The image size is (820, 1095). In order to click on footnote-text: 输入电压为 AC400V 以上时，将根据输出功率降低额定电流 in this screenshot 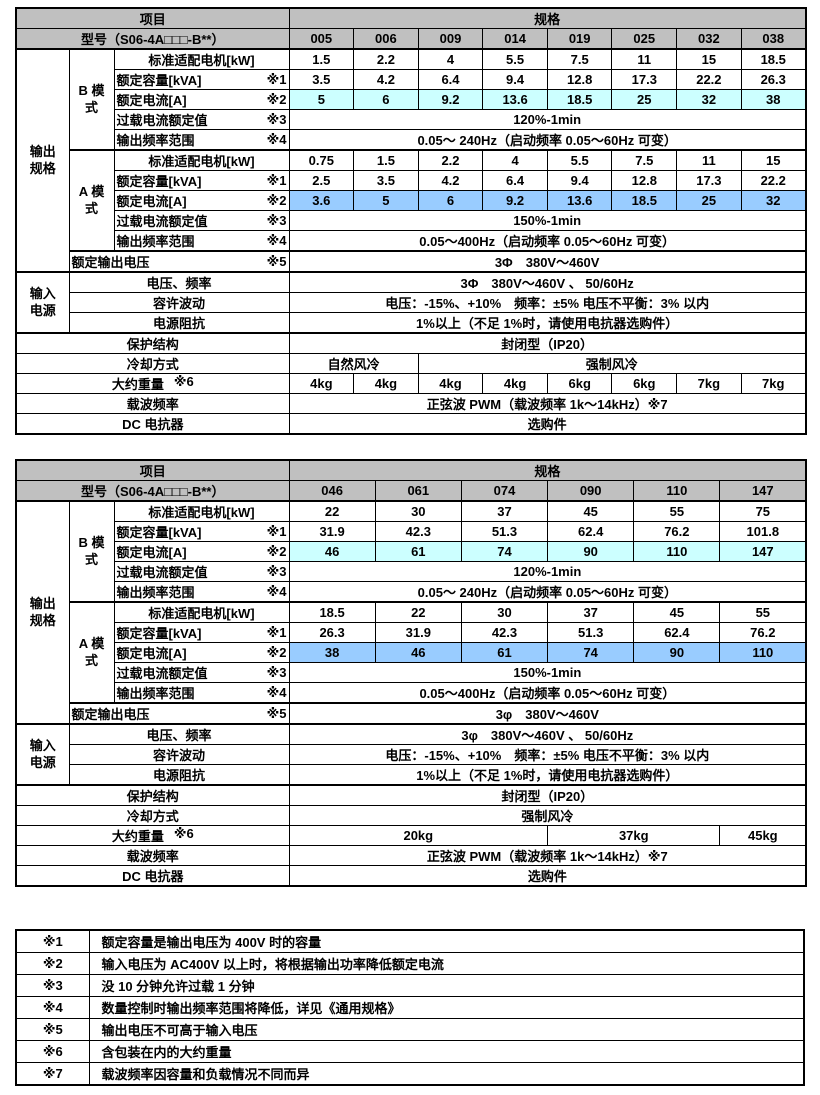, I will do `click(446, 963)`.